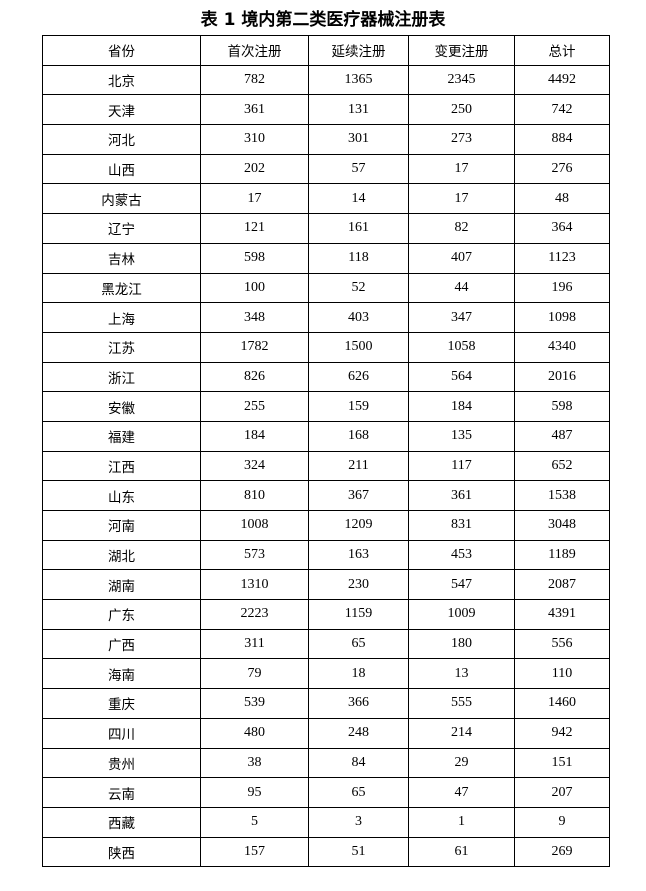 The image size is (646, 891). I want to click on header-row: 省份 首次注册 延续注册 变更注册 总计, so click(326, 50).